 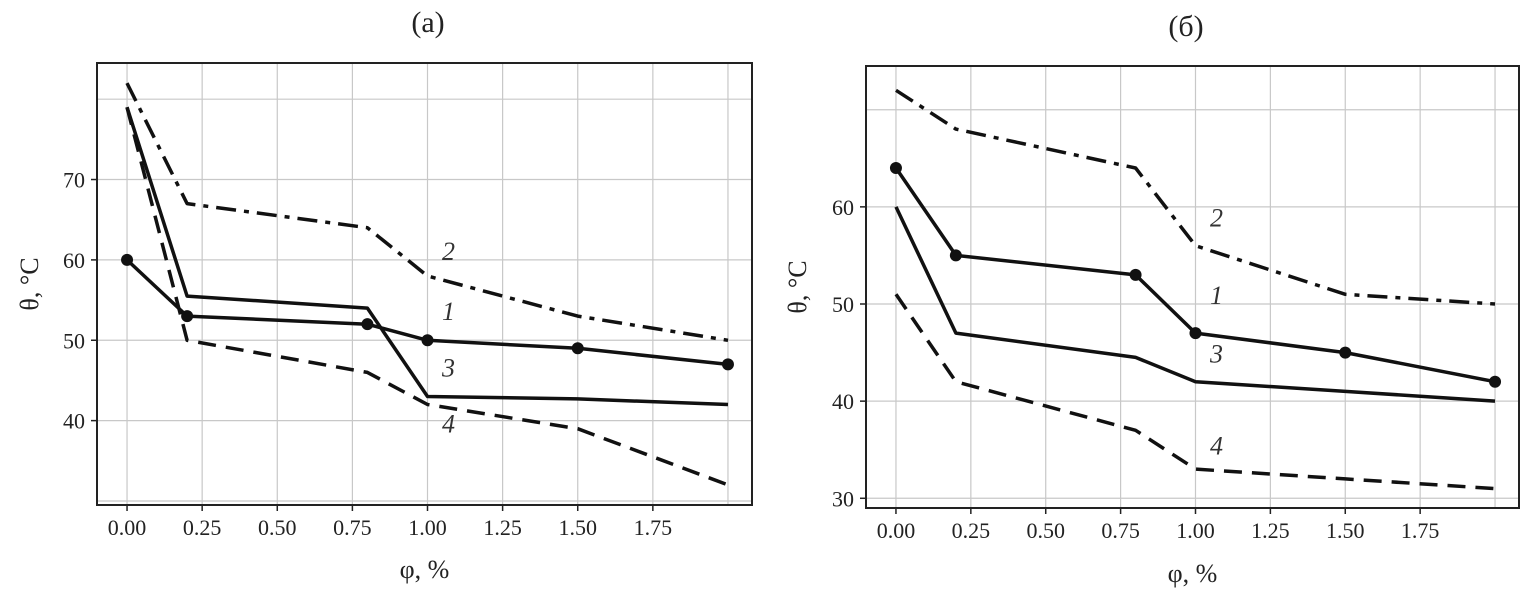 What do you see at coordinates (1185, 26) in the screenshot?
I see `panel-title: (б)` at bounding box center [1185, 26].